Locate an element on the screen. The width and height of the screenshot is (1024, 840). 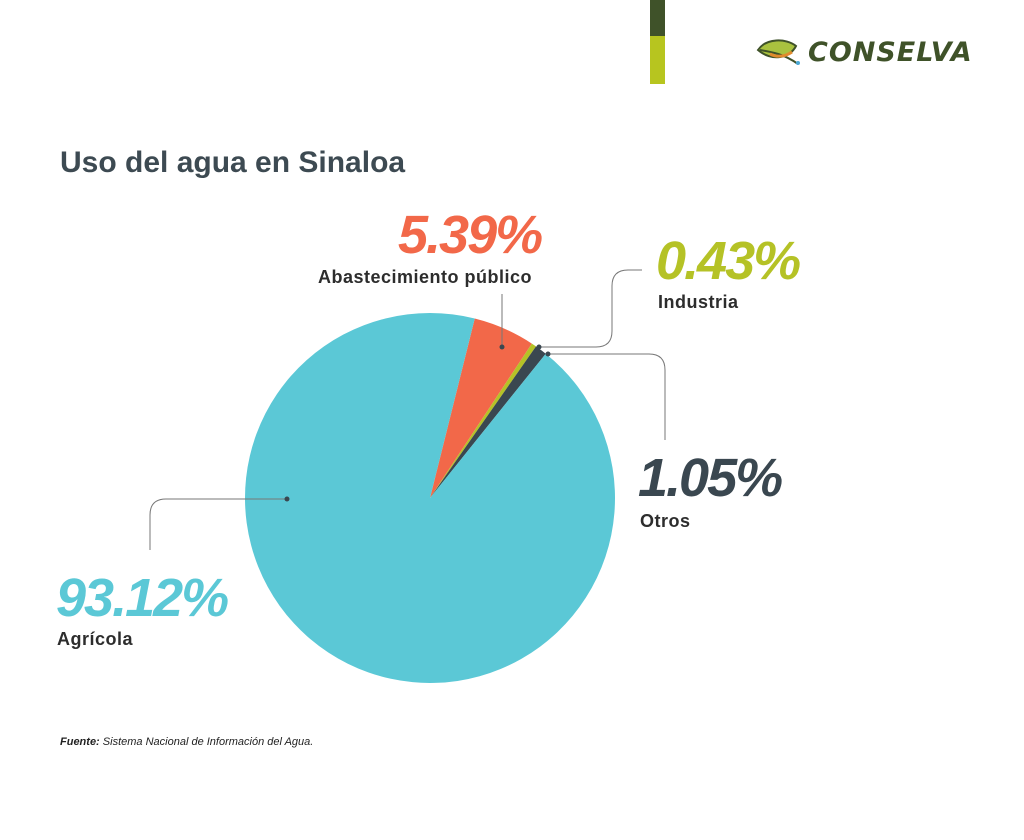
dot-abastecimiento is located at coordinates (502, 347).